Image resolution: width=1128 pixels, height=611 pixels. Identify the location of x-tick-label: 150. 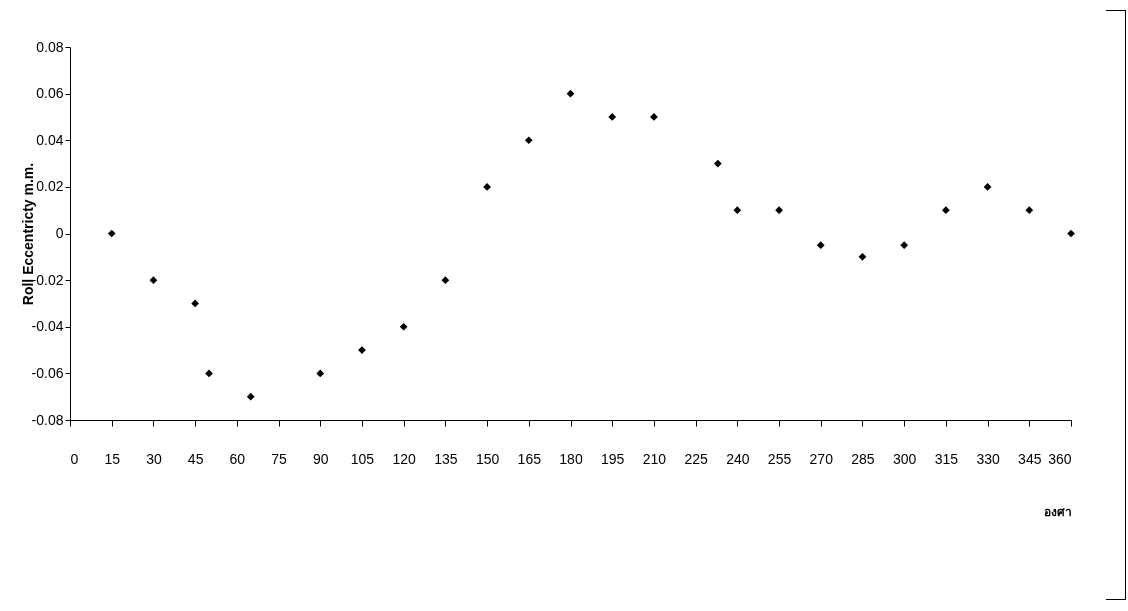
(487, 458).